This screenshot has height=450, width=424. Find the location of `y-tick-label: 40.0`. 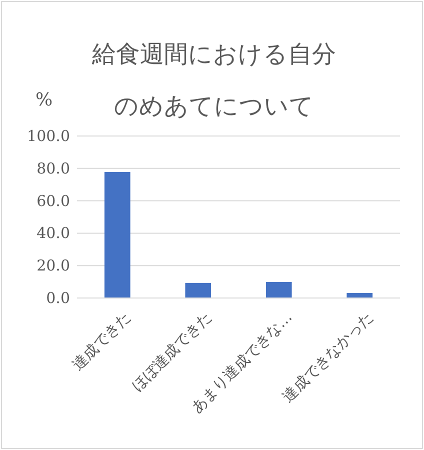

y-tick-label: 40.0 is located at coordinates (53, 233).